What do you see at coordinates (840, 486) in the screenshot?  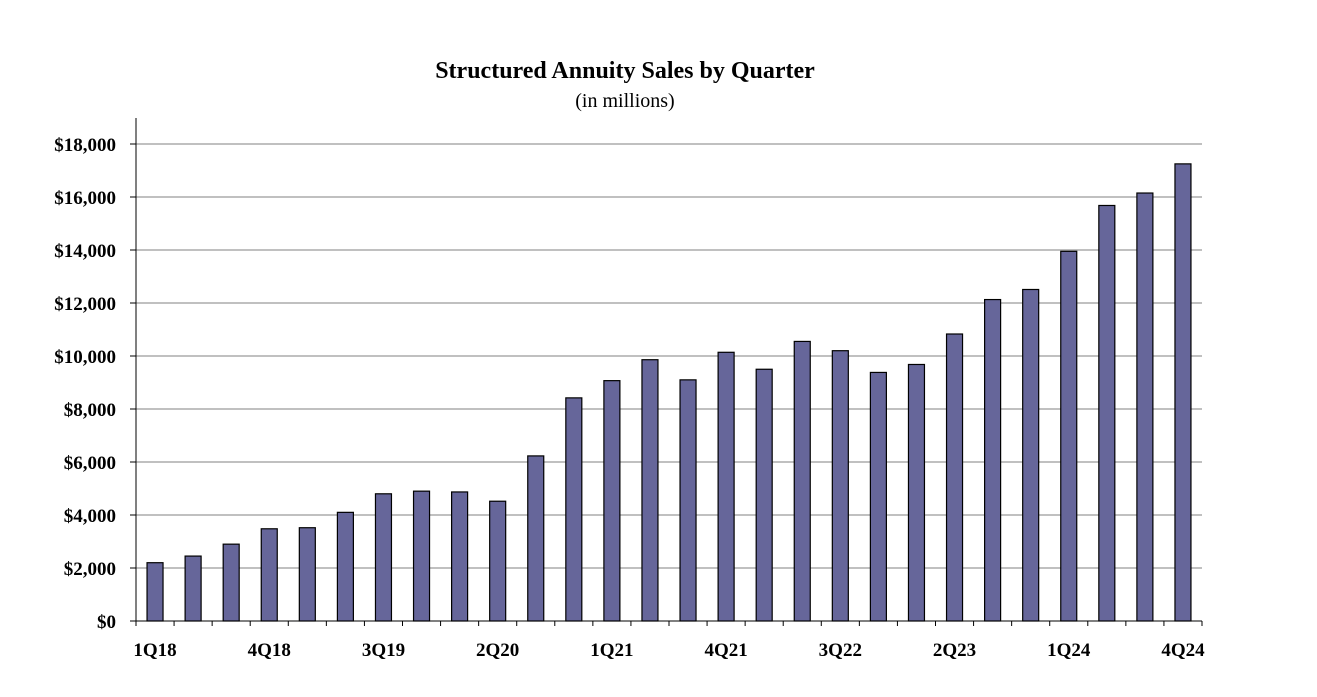 I see `bar-3Q22` at bounding box center [840, 486].